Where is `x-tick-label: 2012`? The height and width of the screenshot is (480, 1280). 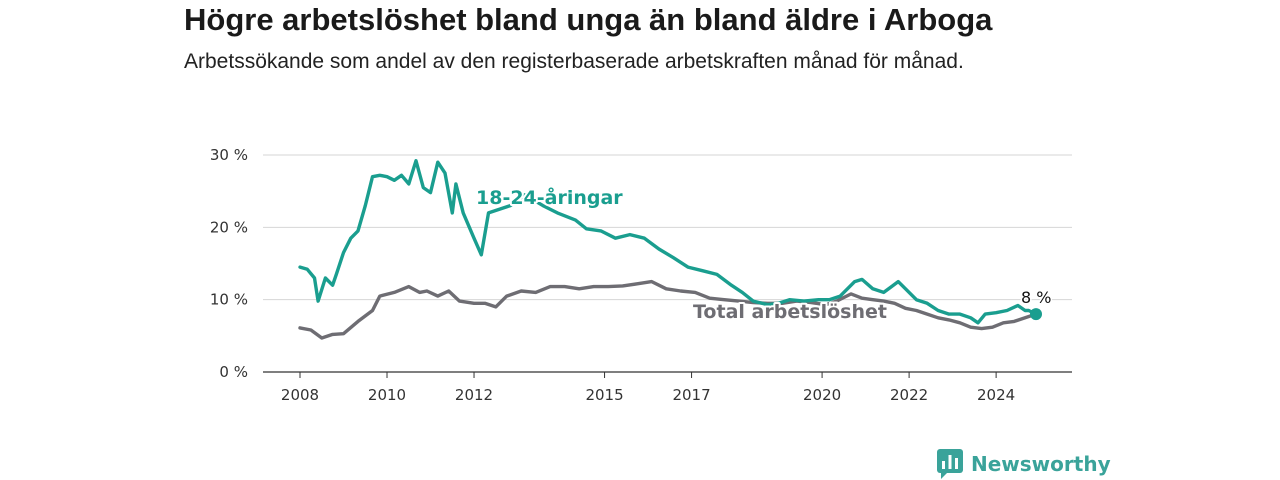 x-tick-label: 2012 is located at coordinates (474, 395).